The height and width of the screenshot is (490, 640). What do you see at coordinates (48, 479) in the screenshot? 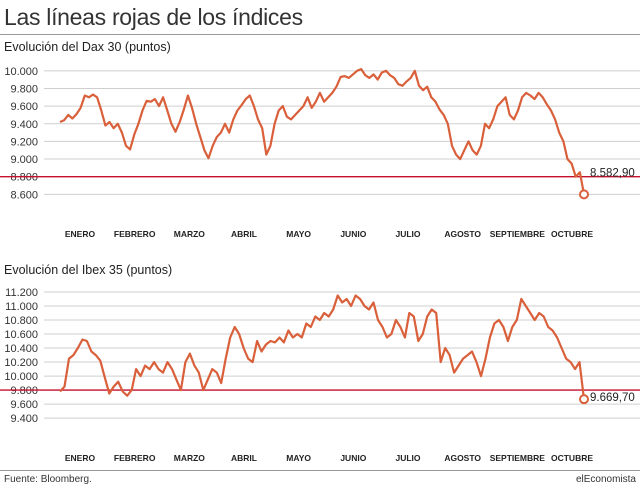
I see `source-note: Fuente: Bloomberg.` at bounding box center [48, 479].